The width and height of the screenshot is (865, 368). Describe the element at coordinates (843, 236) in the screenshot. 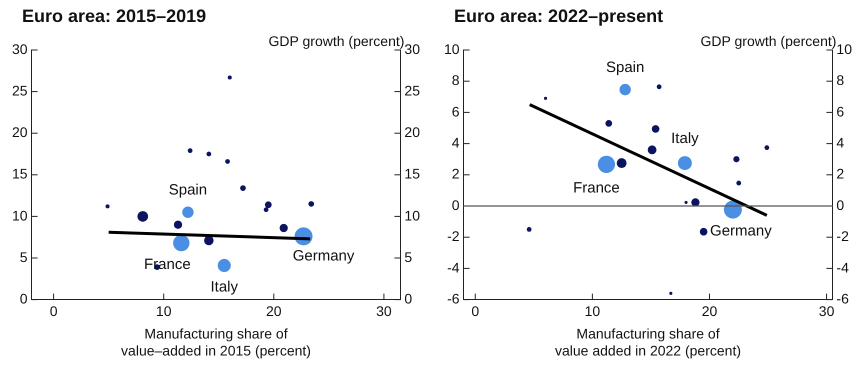

I see `y2-tick-label: -2` at that location.